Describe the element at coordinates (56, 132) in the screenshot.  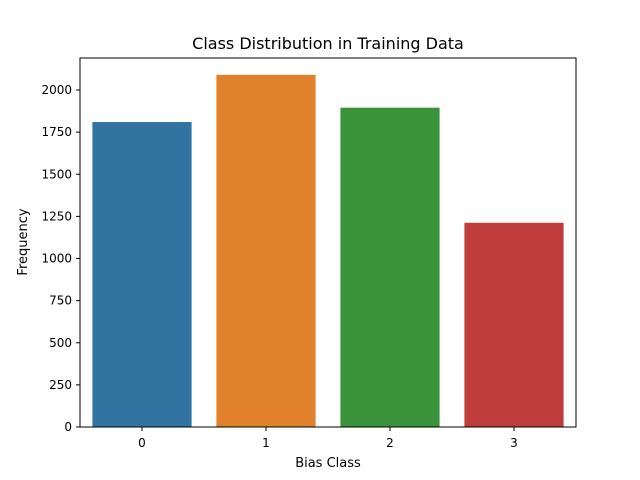
I see `y-tick-label: 1750` at that location.